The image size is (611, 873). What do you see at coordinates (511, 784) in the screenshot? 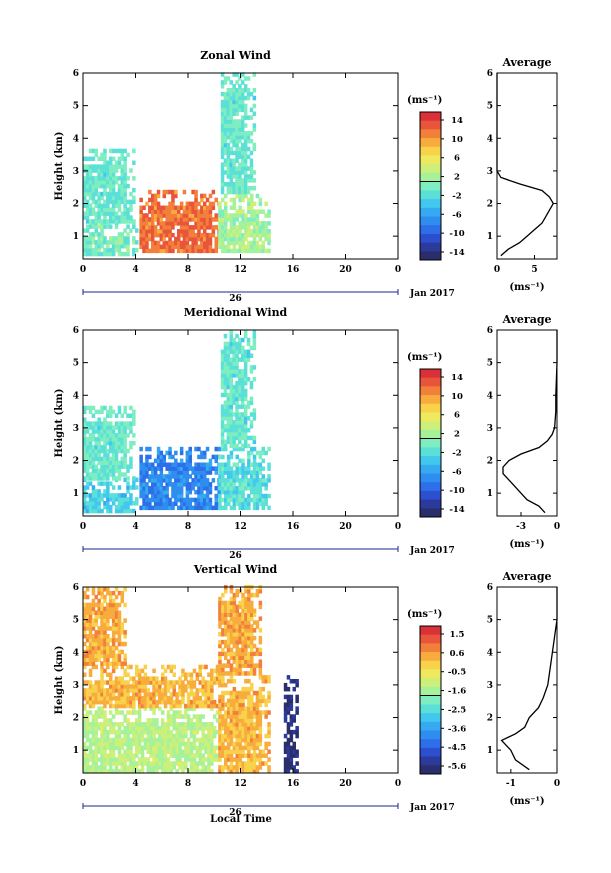
I see `average-x-tick-label: -1` at bounding box center [511, 784].